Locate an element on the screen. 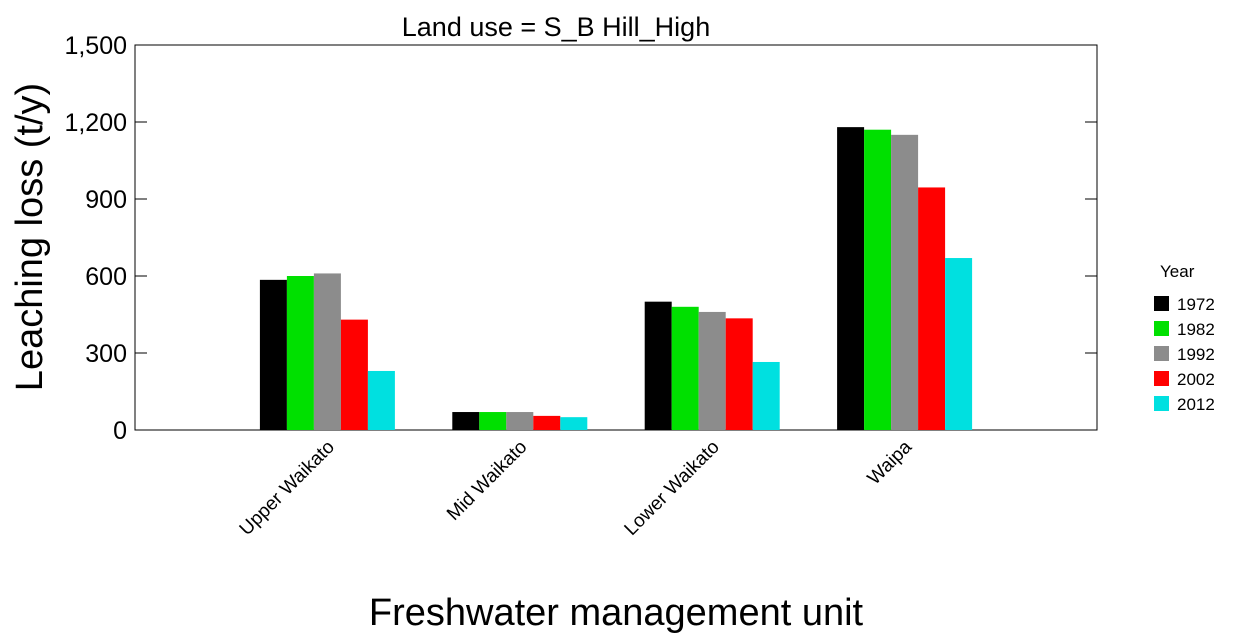 The image size is (1242, 639). legend-title: Year is located at coordinates (1177, 271).